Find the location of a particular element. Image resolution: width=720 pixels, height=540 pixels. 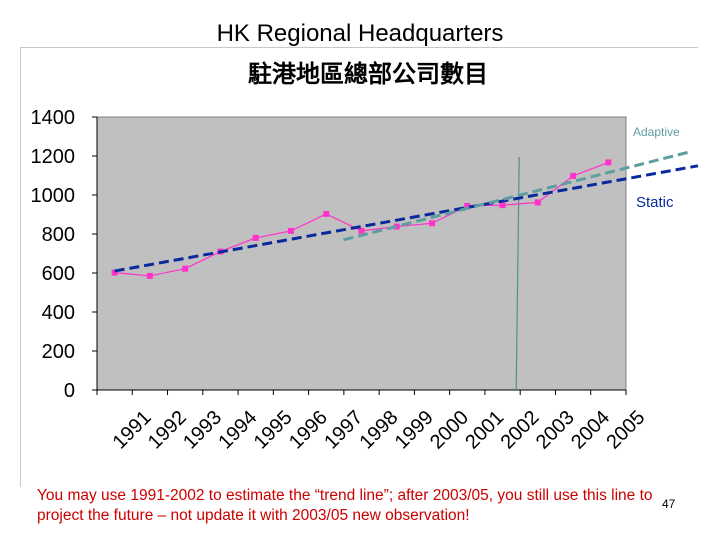

x-tick-label: 1998 is located at coordinates (378, 430).